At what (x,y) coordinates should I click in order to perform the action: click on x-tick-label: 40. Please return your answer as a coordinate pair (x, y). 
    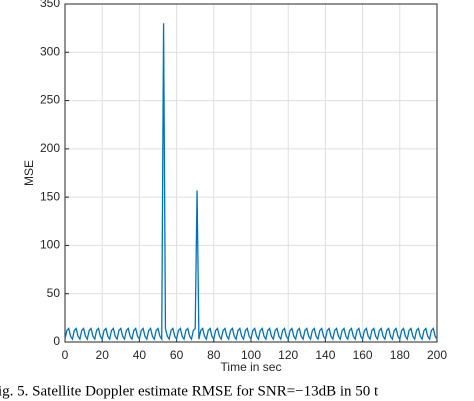
    Looking at the image, I should click on (140, 355).